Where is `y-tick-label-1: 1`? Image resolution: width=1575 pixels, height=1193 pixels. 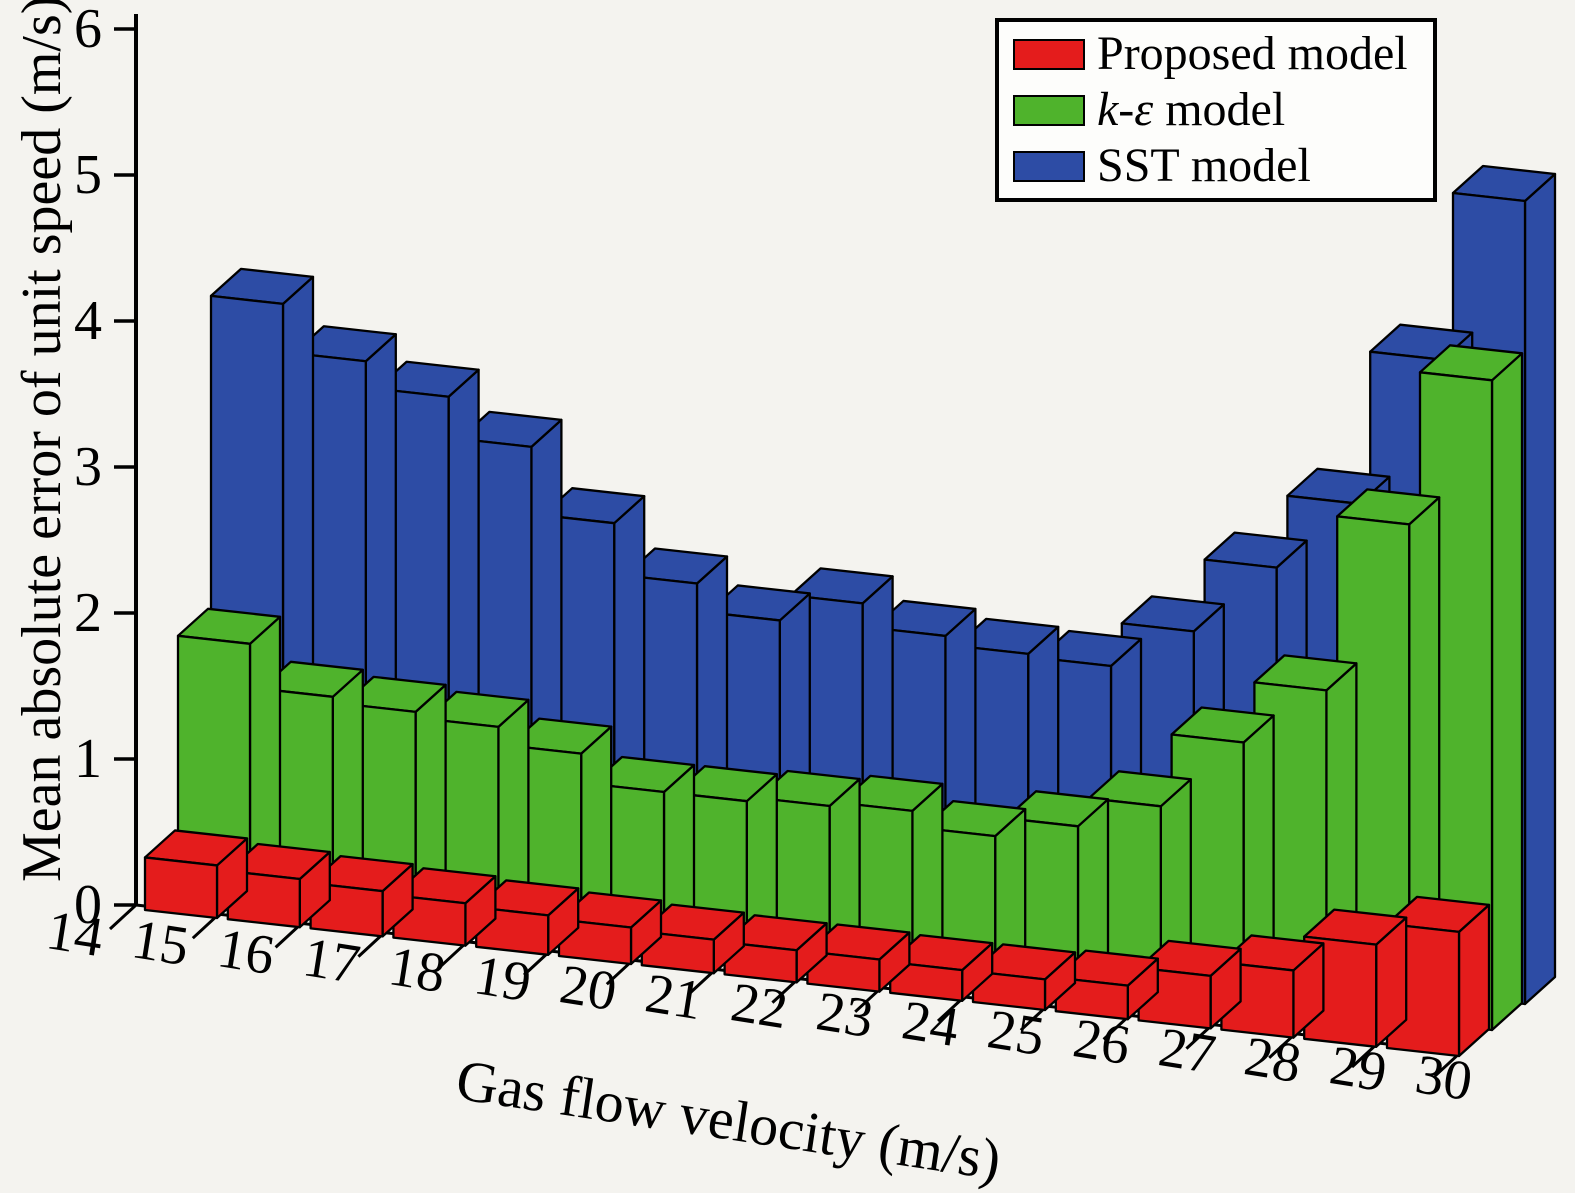
y-tick-label-1: 1 is located at coordinates (88, 759).